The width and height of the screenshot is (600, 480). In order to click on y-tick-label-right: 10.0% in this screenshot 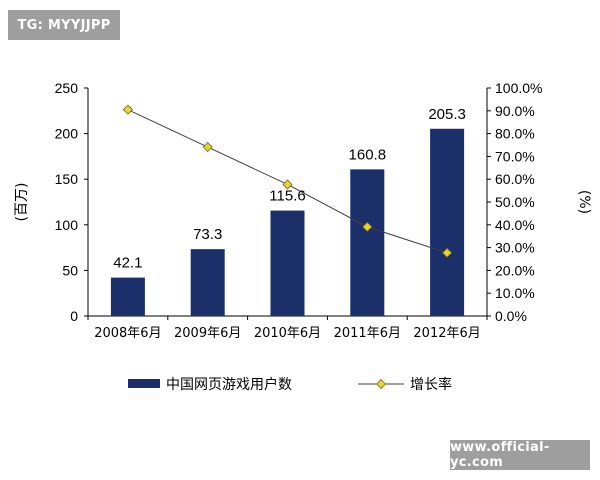, I will do `click(515, 293)`.